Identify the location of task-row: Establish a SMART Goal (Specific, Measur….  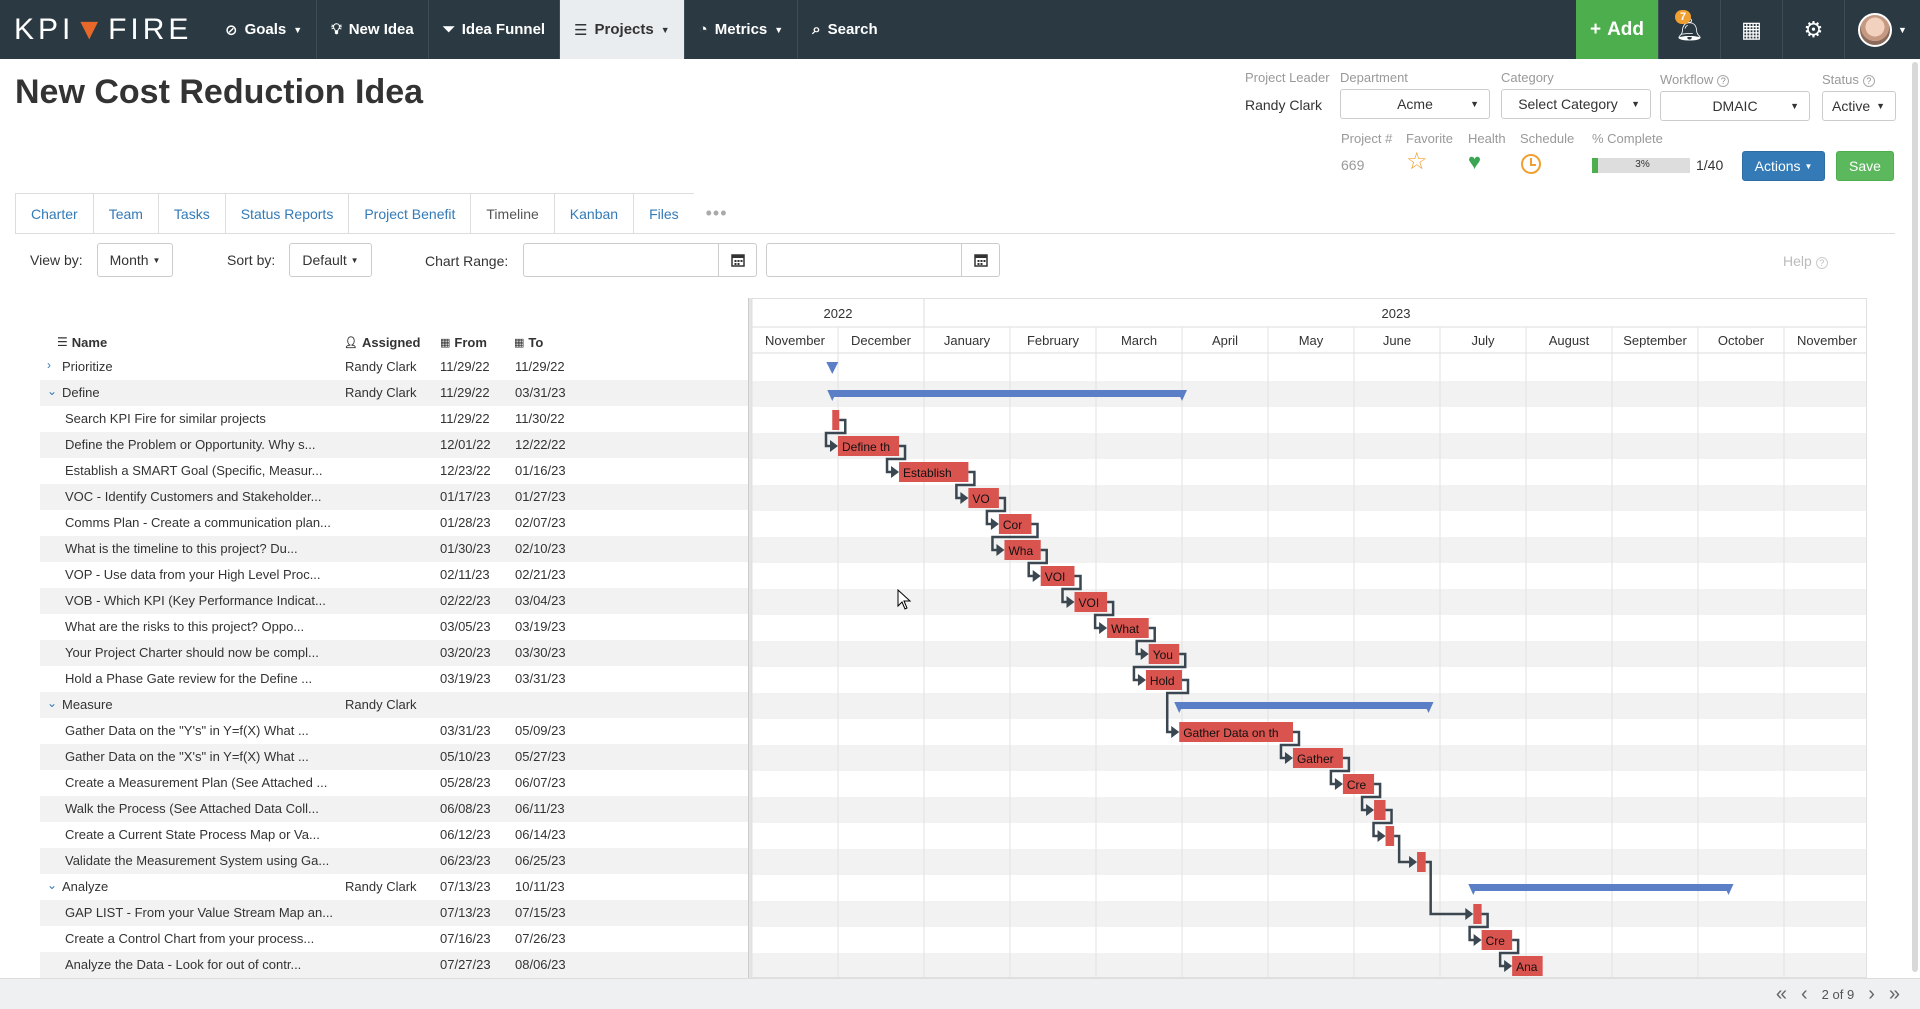
(394, 471).